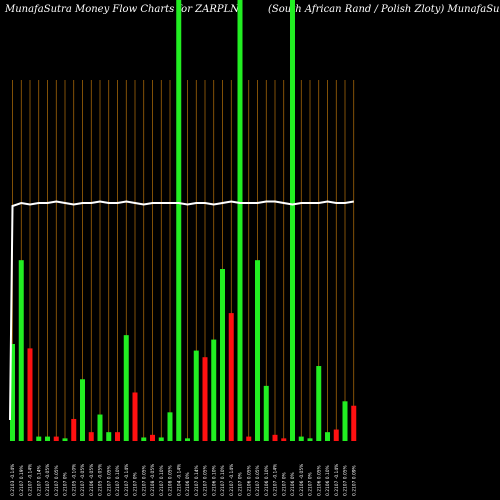  What do you see at coordinates (171, 480) in the screenshot?
I see `x-tick-label: 0.2108 0.05%` at bounding box center [171, 480].